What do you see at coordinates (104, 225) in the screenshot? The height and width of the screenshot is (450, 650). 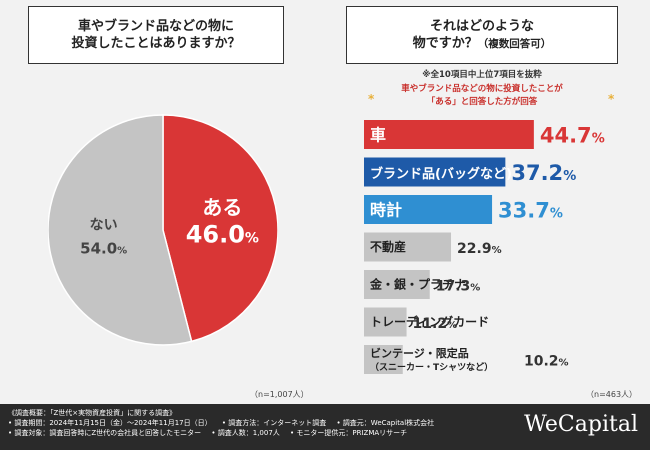 I see `pie-label-1: ない` at bounding box center [104, 225].